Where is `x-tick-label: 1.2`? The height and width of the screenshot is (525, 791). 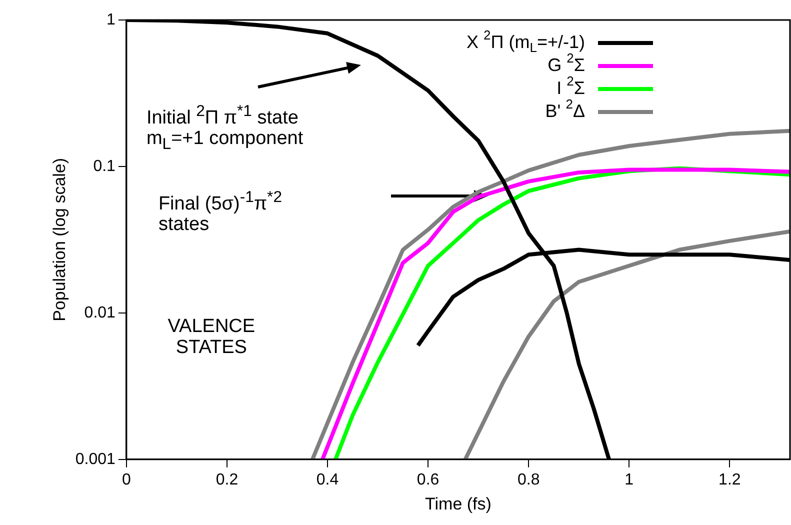
x-tick-label: 1.2 is located at coordinates (729, 479).